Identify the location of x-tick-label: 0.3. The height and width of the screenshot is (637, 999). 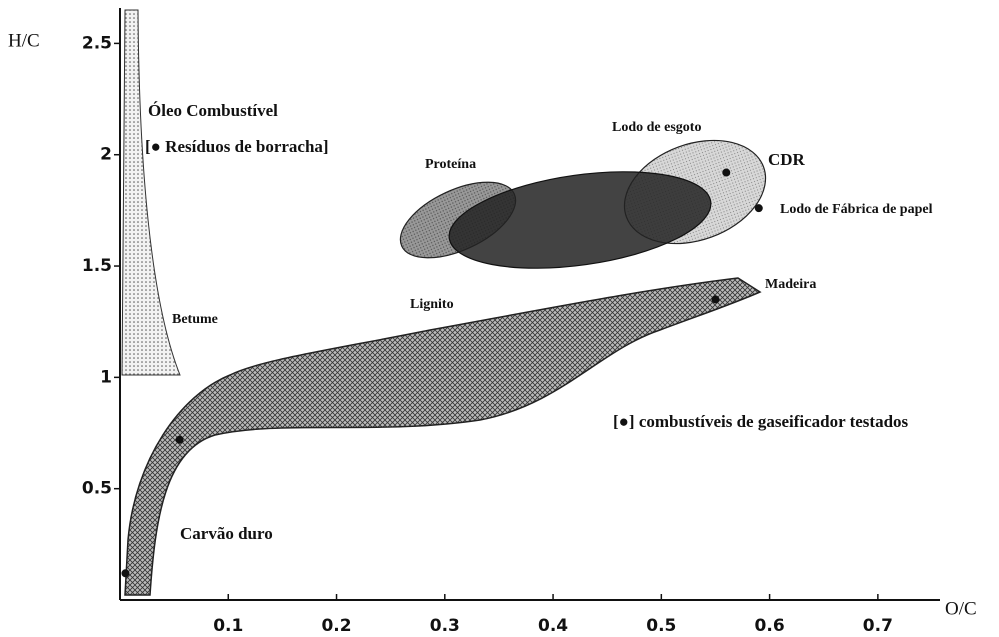
(445, 626).